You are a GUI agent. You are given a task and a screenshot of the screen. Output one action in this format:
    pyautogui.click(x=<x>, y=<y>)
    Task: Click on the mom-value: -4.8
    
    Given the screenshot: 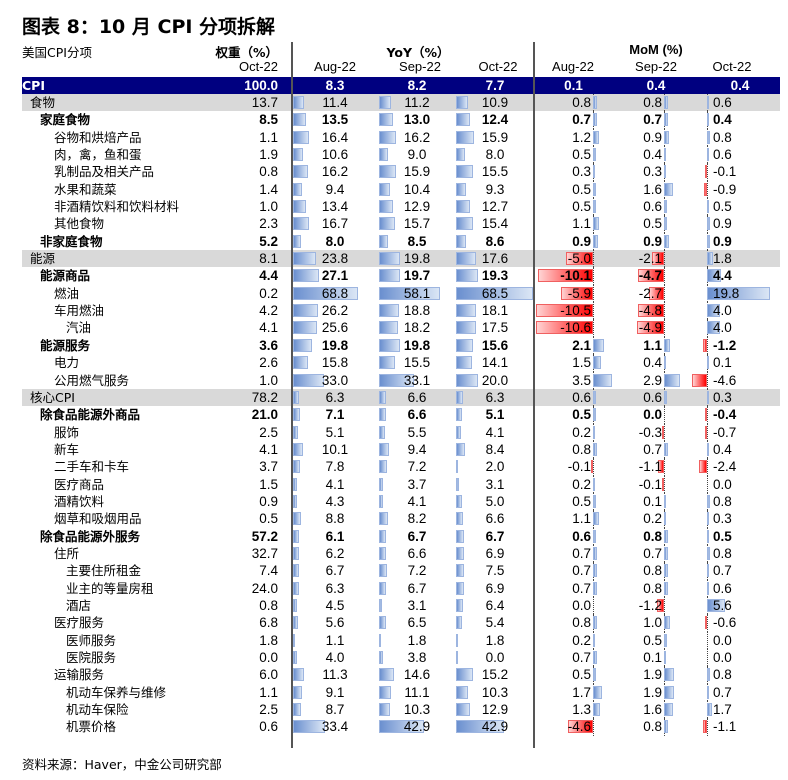 What is the action you would take?
    pyautogui.click(x=650, y=311)
    